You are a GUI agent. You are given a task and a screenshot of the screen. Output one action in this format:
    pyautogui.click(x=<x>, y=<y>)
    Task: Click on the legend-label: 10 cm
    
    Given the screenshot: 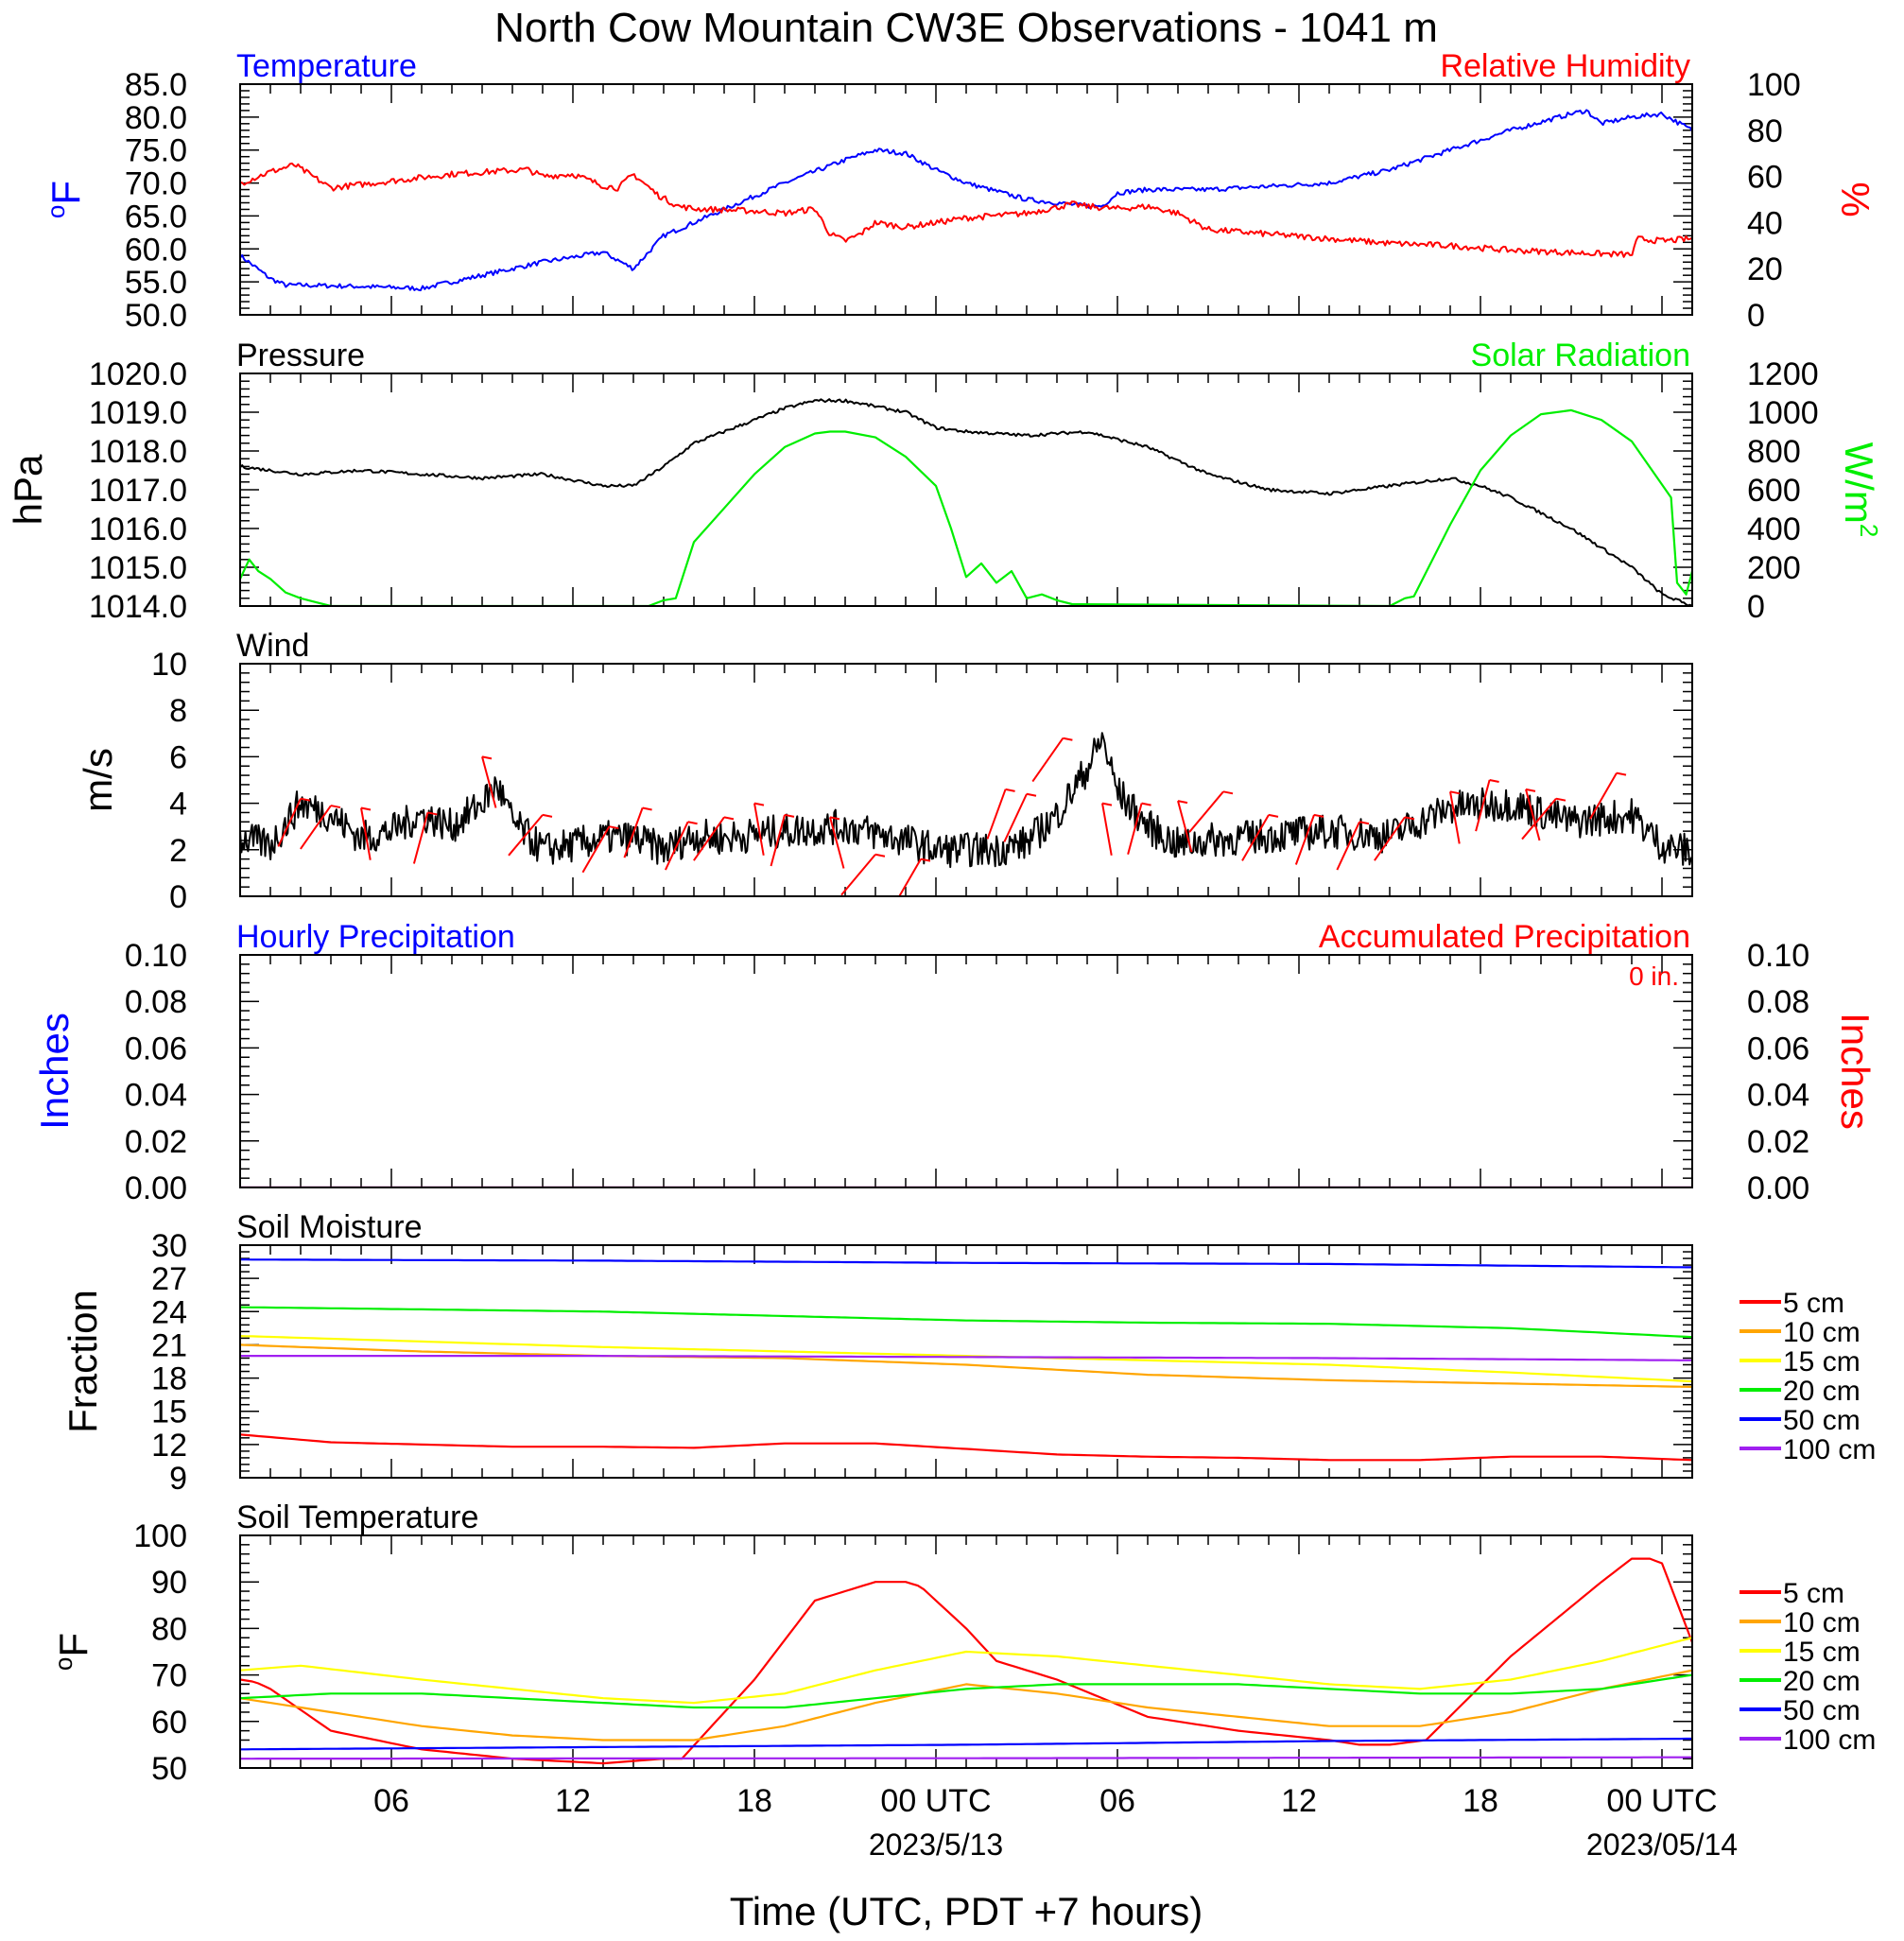 What is the action you would take?
    pyautogui.click(x=1822, y=1333)
    